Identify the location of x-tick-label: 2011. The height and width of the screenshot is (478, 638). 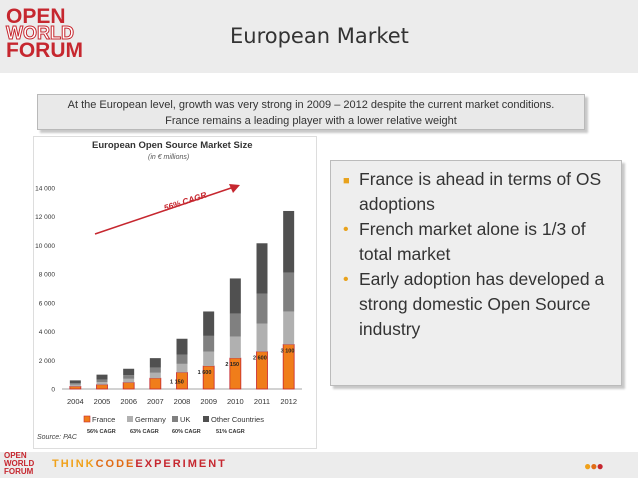
(262, 401).